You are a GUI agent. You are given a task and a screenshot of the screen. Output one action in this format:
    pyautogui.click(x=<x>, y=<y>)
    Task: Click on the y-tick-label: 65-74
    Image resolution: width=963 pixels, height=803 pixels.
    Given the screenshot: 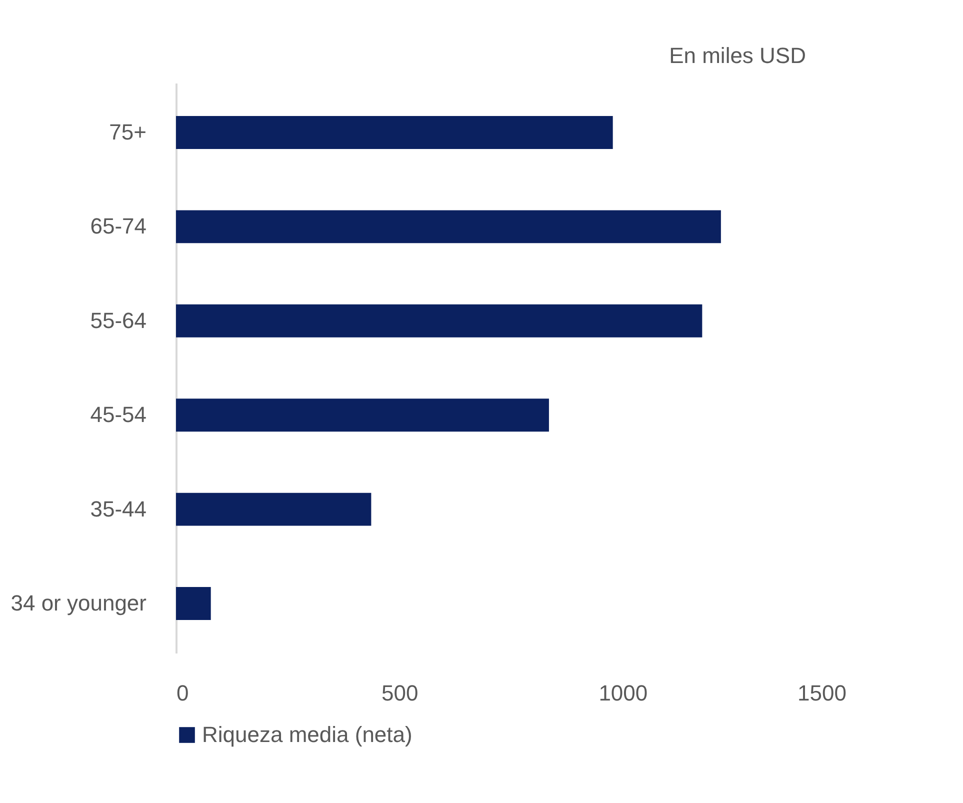 What is the action you would take?
    pyautogui.click(x=118, y=226)
    